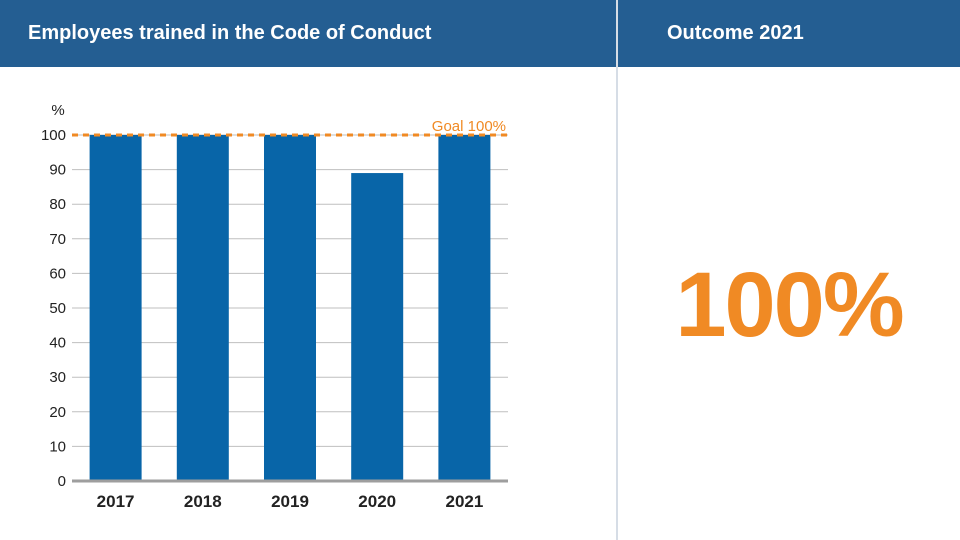  What do you see at coordinates (57, 343) in the screenshot?
I see `y-tick-label: 40` at bounding box center [57, 343].